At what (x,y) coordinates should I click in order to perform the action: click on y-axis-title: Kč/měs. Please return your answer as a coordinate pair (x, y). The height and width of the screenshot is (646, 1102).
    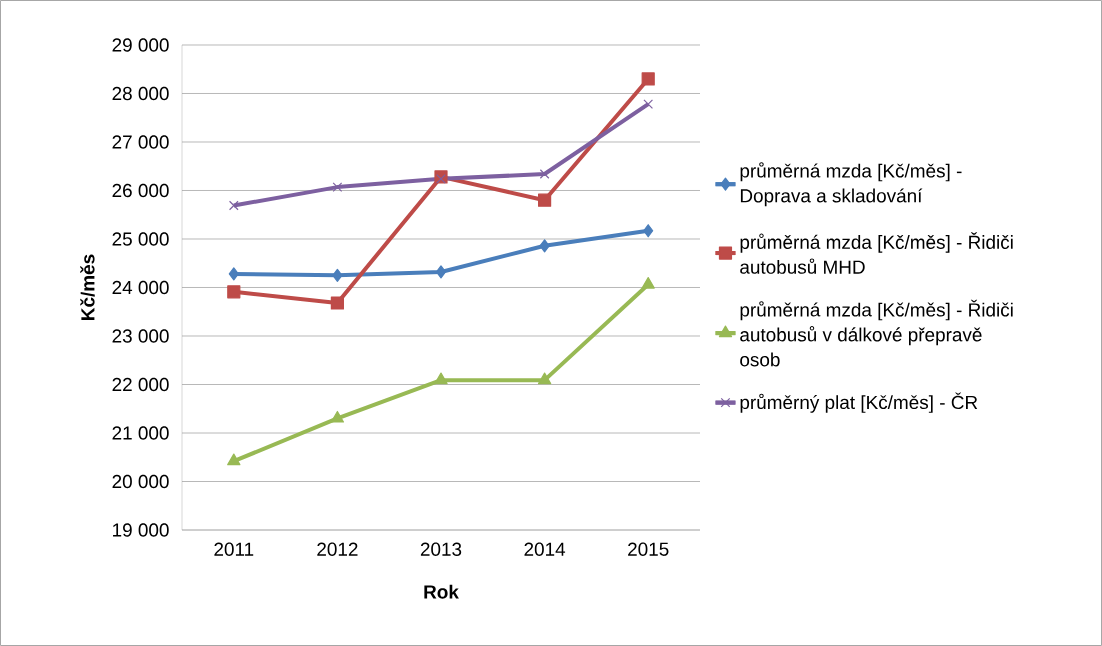
    Looking at the image, I should click on (87, 287).